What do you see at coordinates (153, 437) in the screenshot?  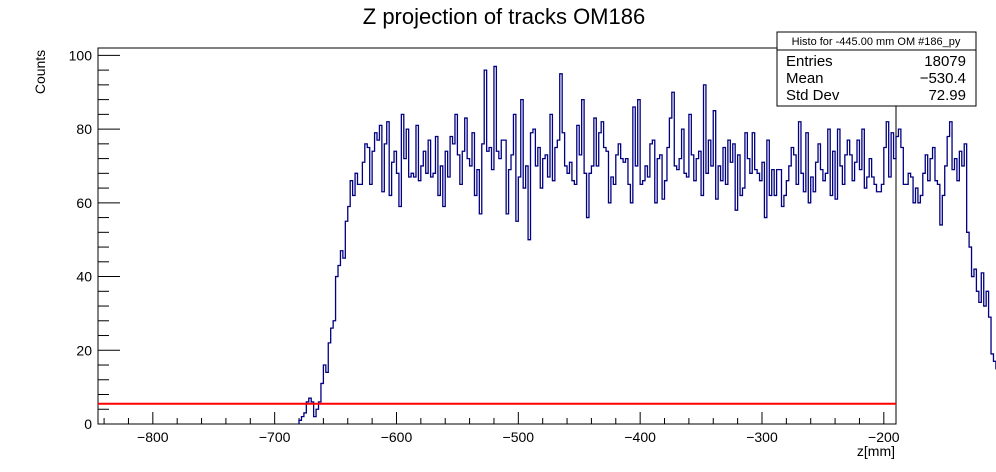 I see `x-tick-label: −800` at bounding box center [153, 437].